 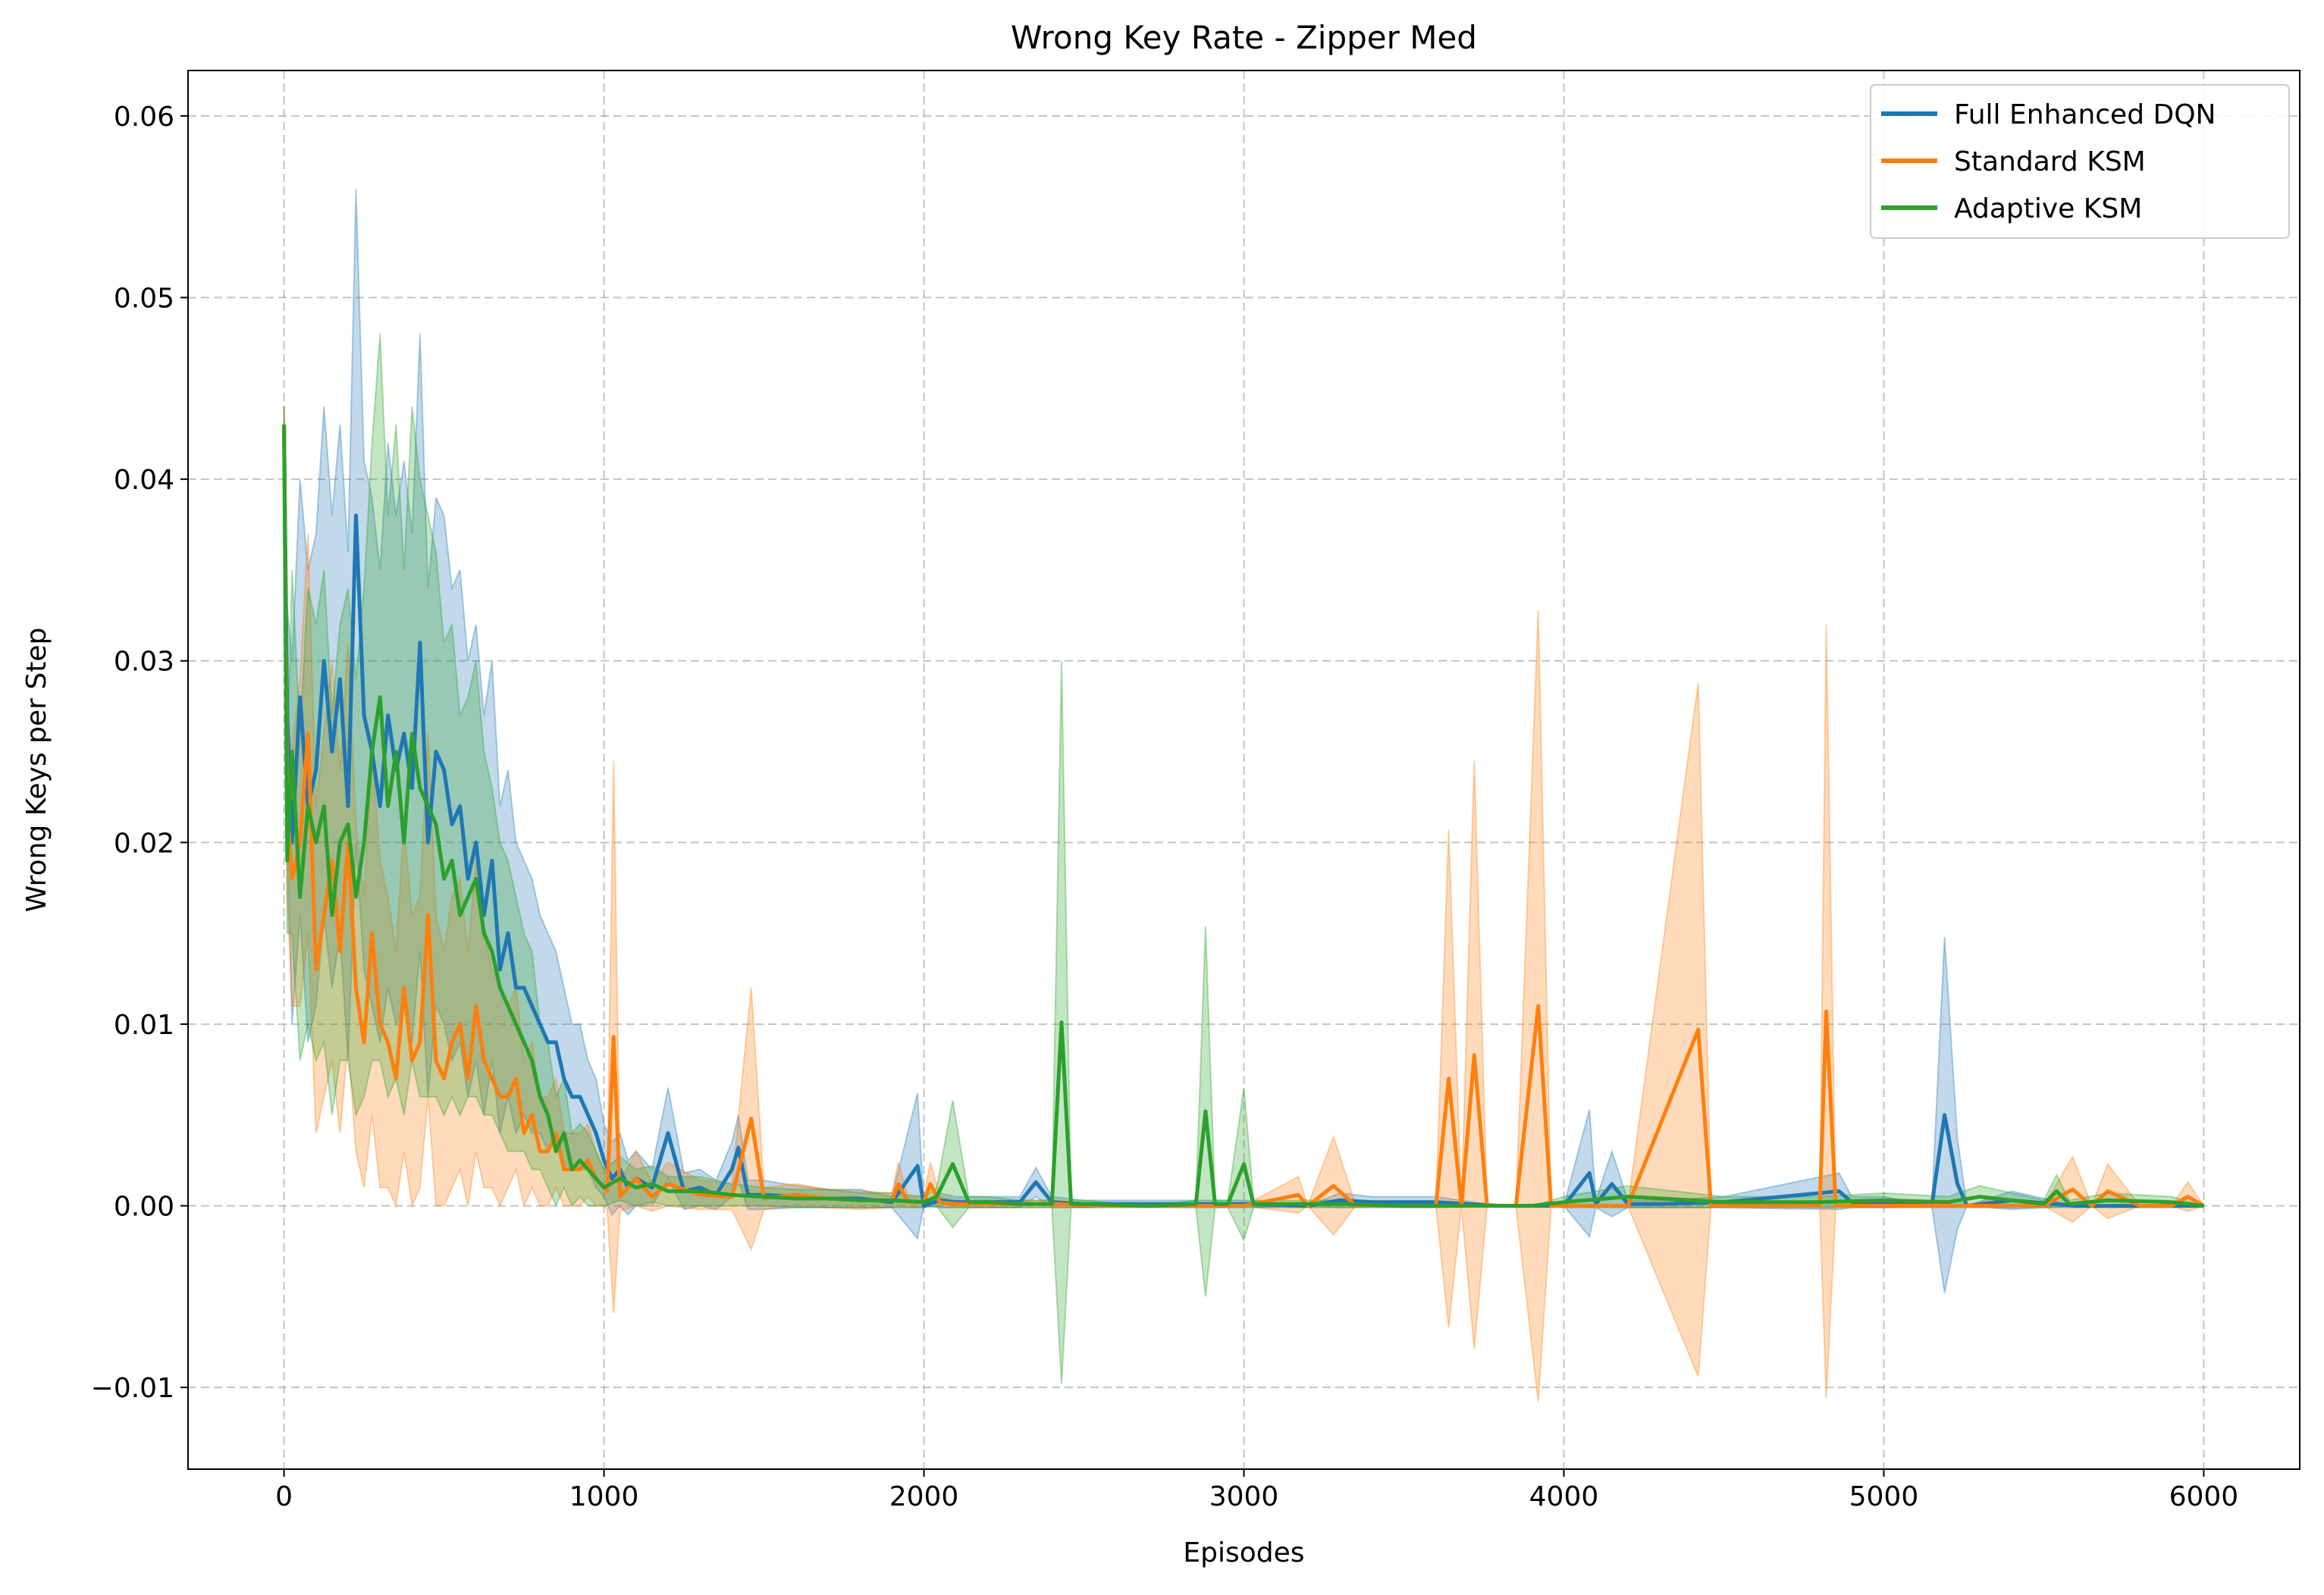 I want to click on legend-label: Adaptive KSM, so click(x=2048, y=208).